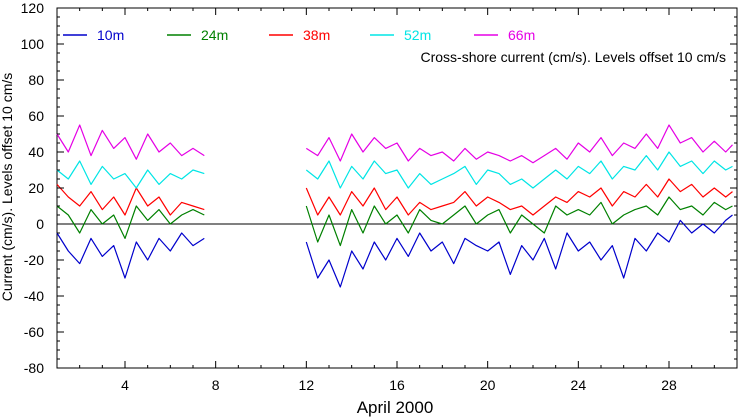  I want to click on x-tick-label: 28, so click(669, 385).